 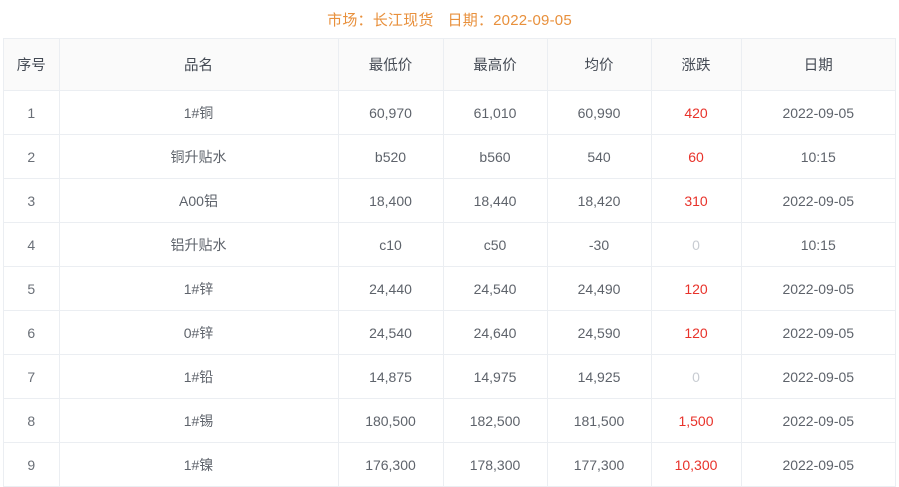 I want to click on table-row: 6 0#锌 24,540 24,640 24,590 120 2022-09-05, so click(x=449, y=332).